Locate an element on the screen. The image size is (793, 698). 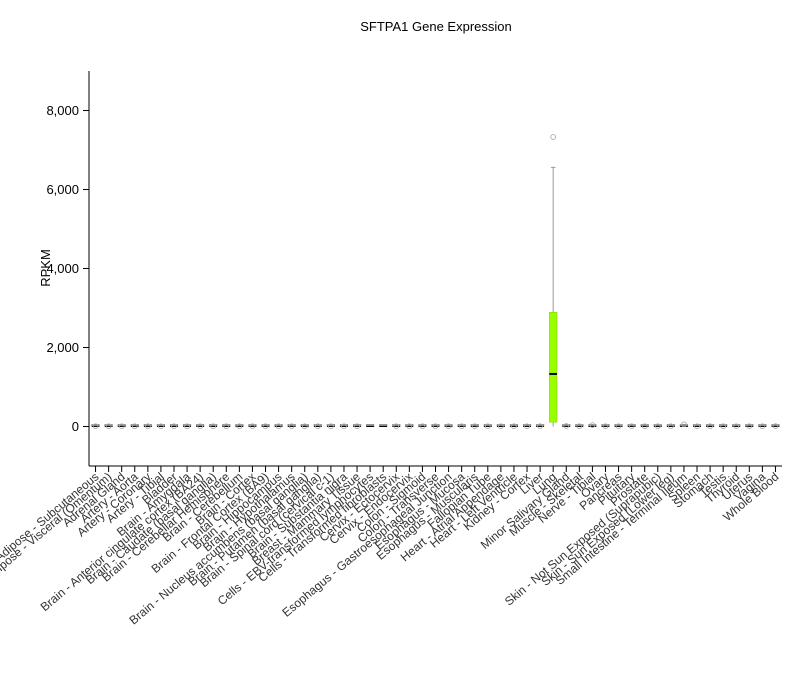
y-tick-label: 4,000 is located at coordinates (62, 268).